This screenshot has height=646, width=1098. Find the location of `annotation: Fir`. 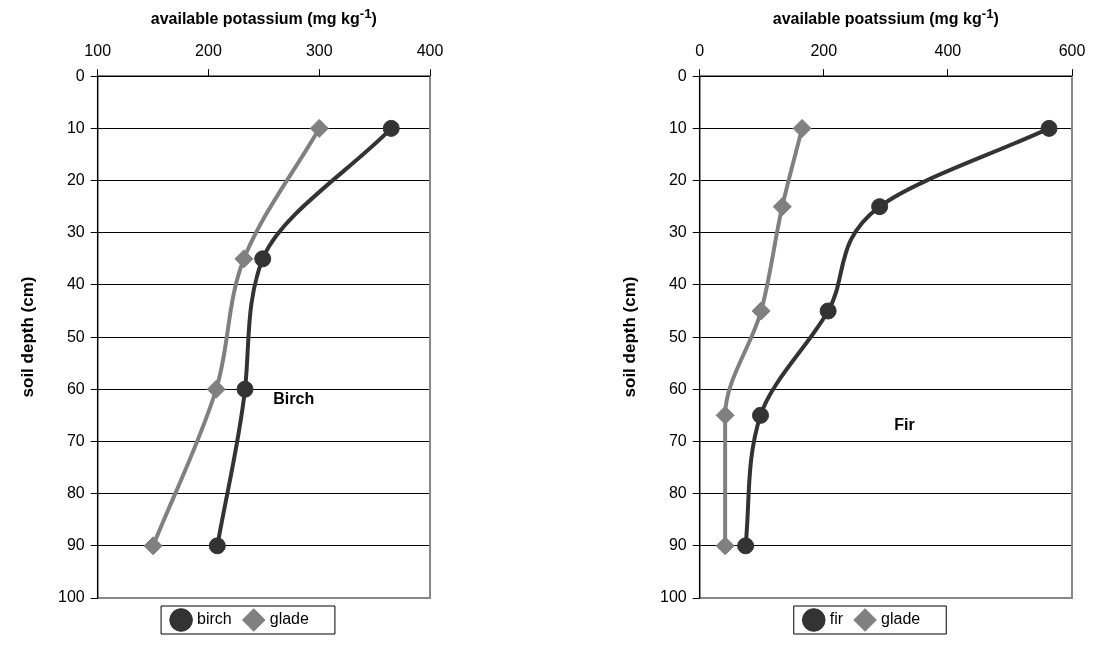

annotation: Fir is located at coordinates (904, 425).